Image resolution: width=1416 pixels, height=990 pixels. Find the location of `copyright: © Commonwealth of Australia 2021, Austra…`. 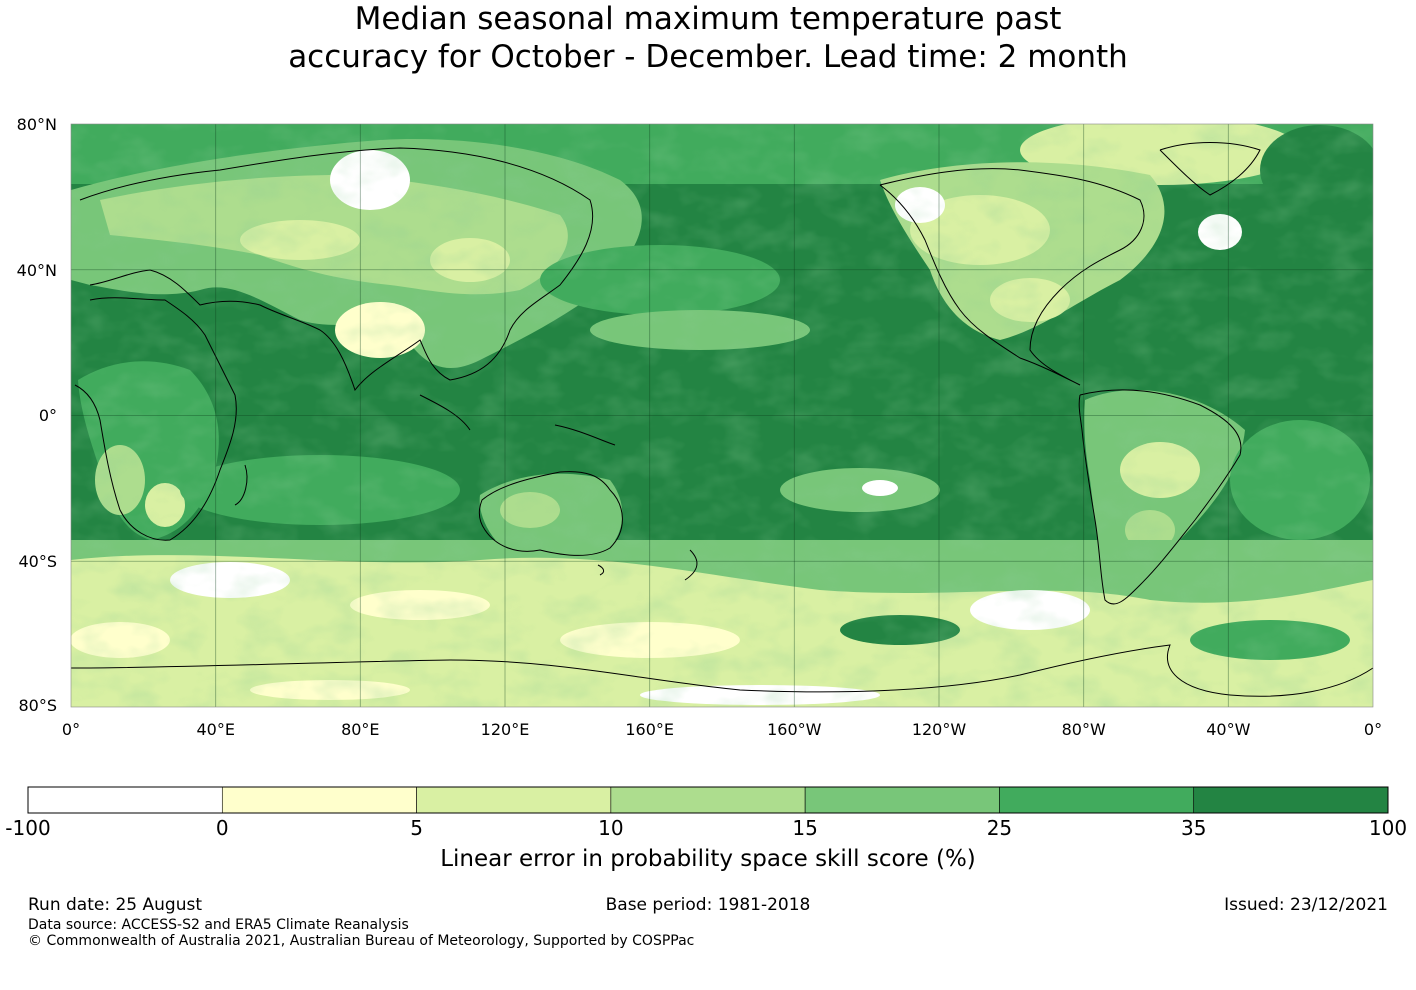

copyright: © Commonwealth of Australia 2021, Austra… is located at coordinates (361, 941).